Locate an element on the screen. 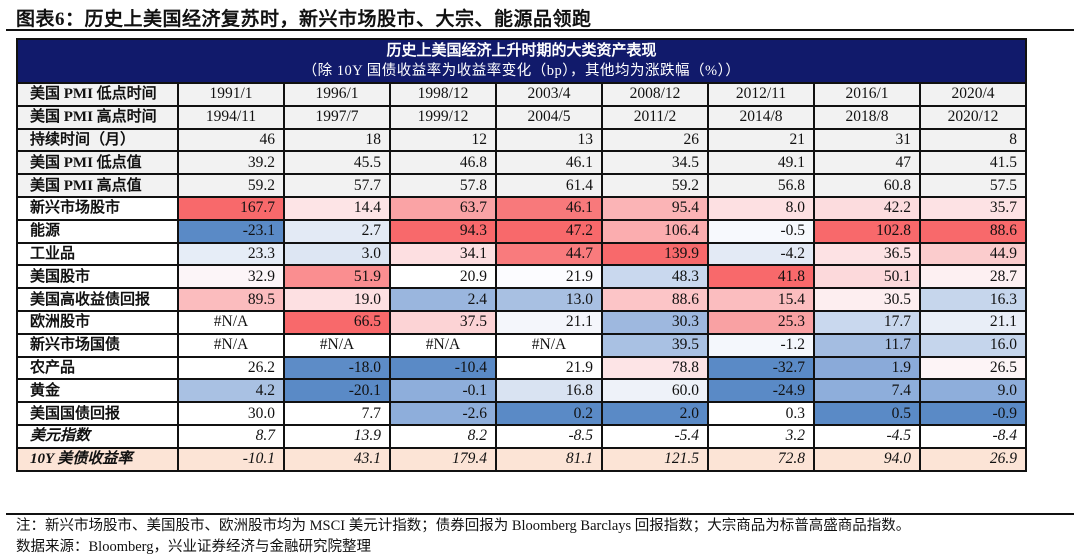  table-row: 美国股市 32.9 51.9 20.9 21.9 48.3 41.8 50.1 28.7 is located at coordinates (522, 277).